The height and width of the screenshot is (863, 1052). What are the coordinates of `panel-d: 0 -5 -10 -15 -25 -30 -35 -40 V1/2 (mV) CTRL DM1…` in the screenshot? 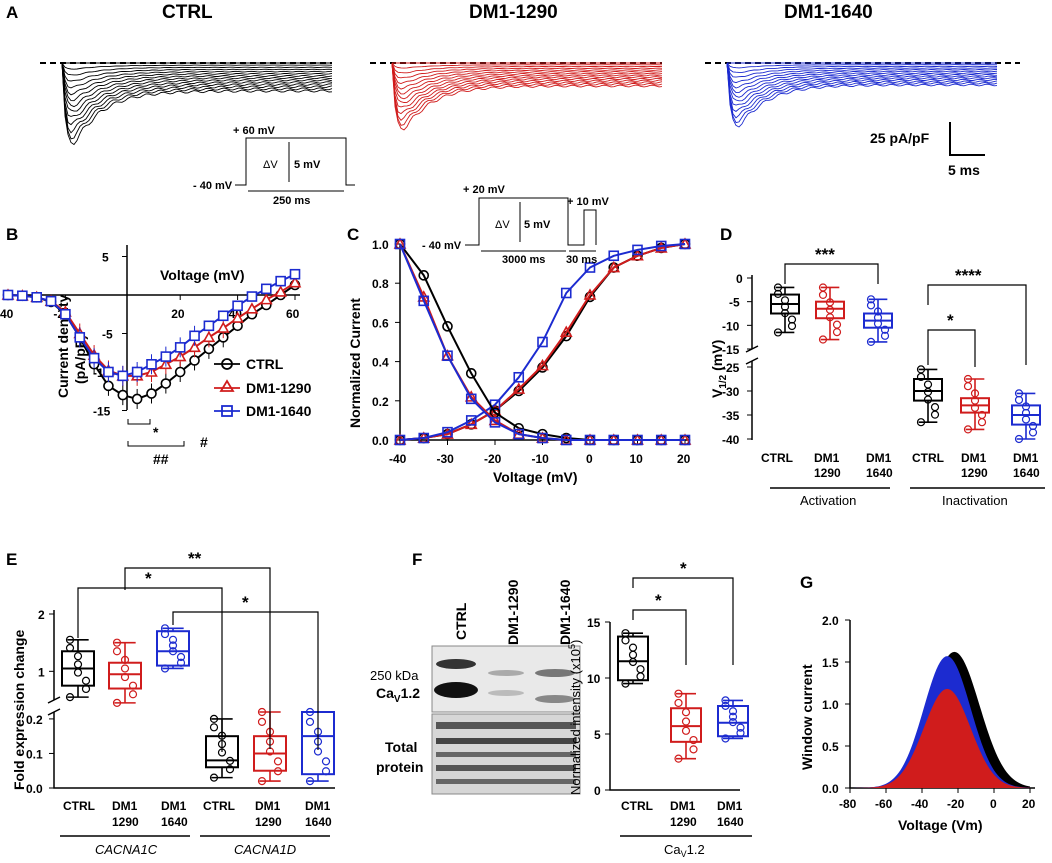 It's located at (877, 376).